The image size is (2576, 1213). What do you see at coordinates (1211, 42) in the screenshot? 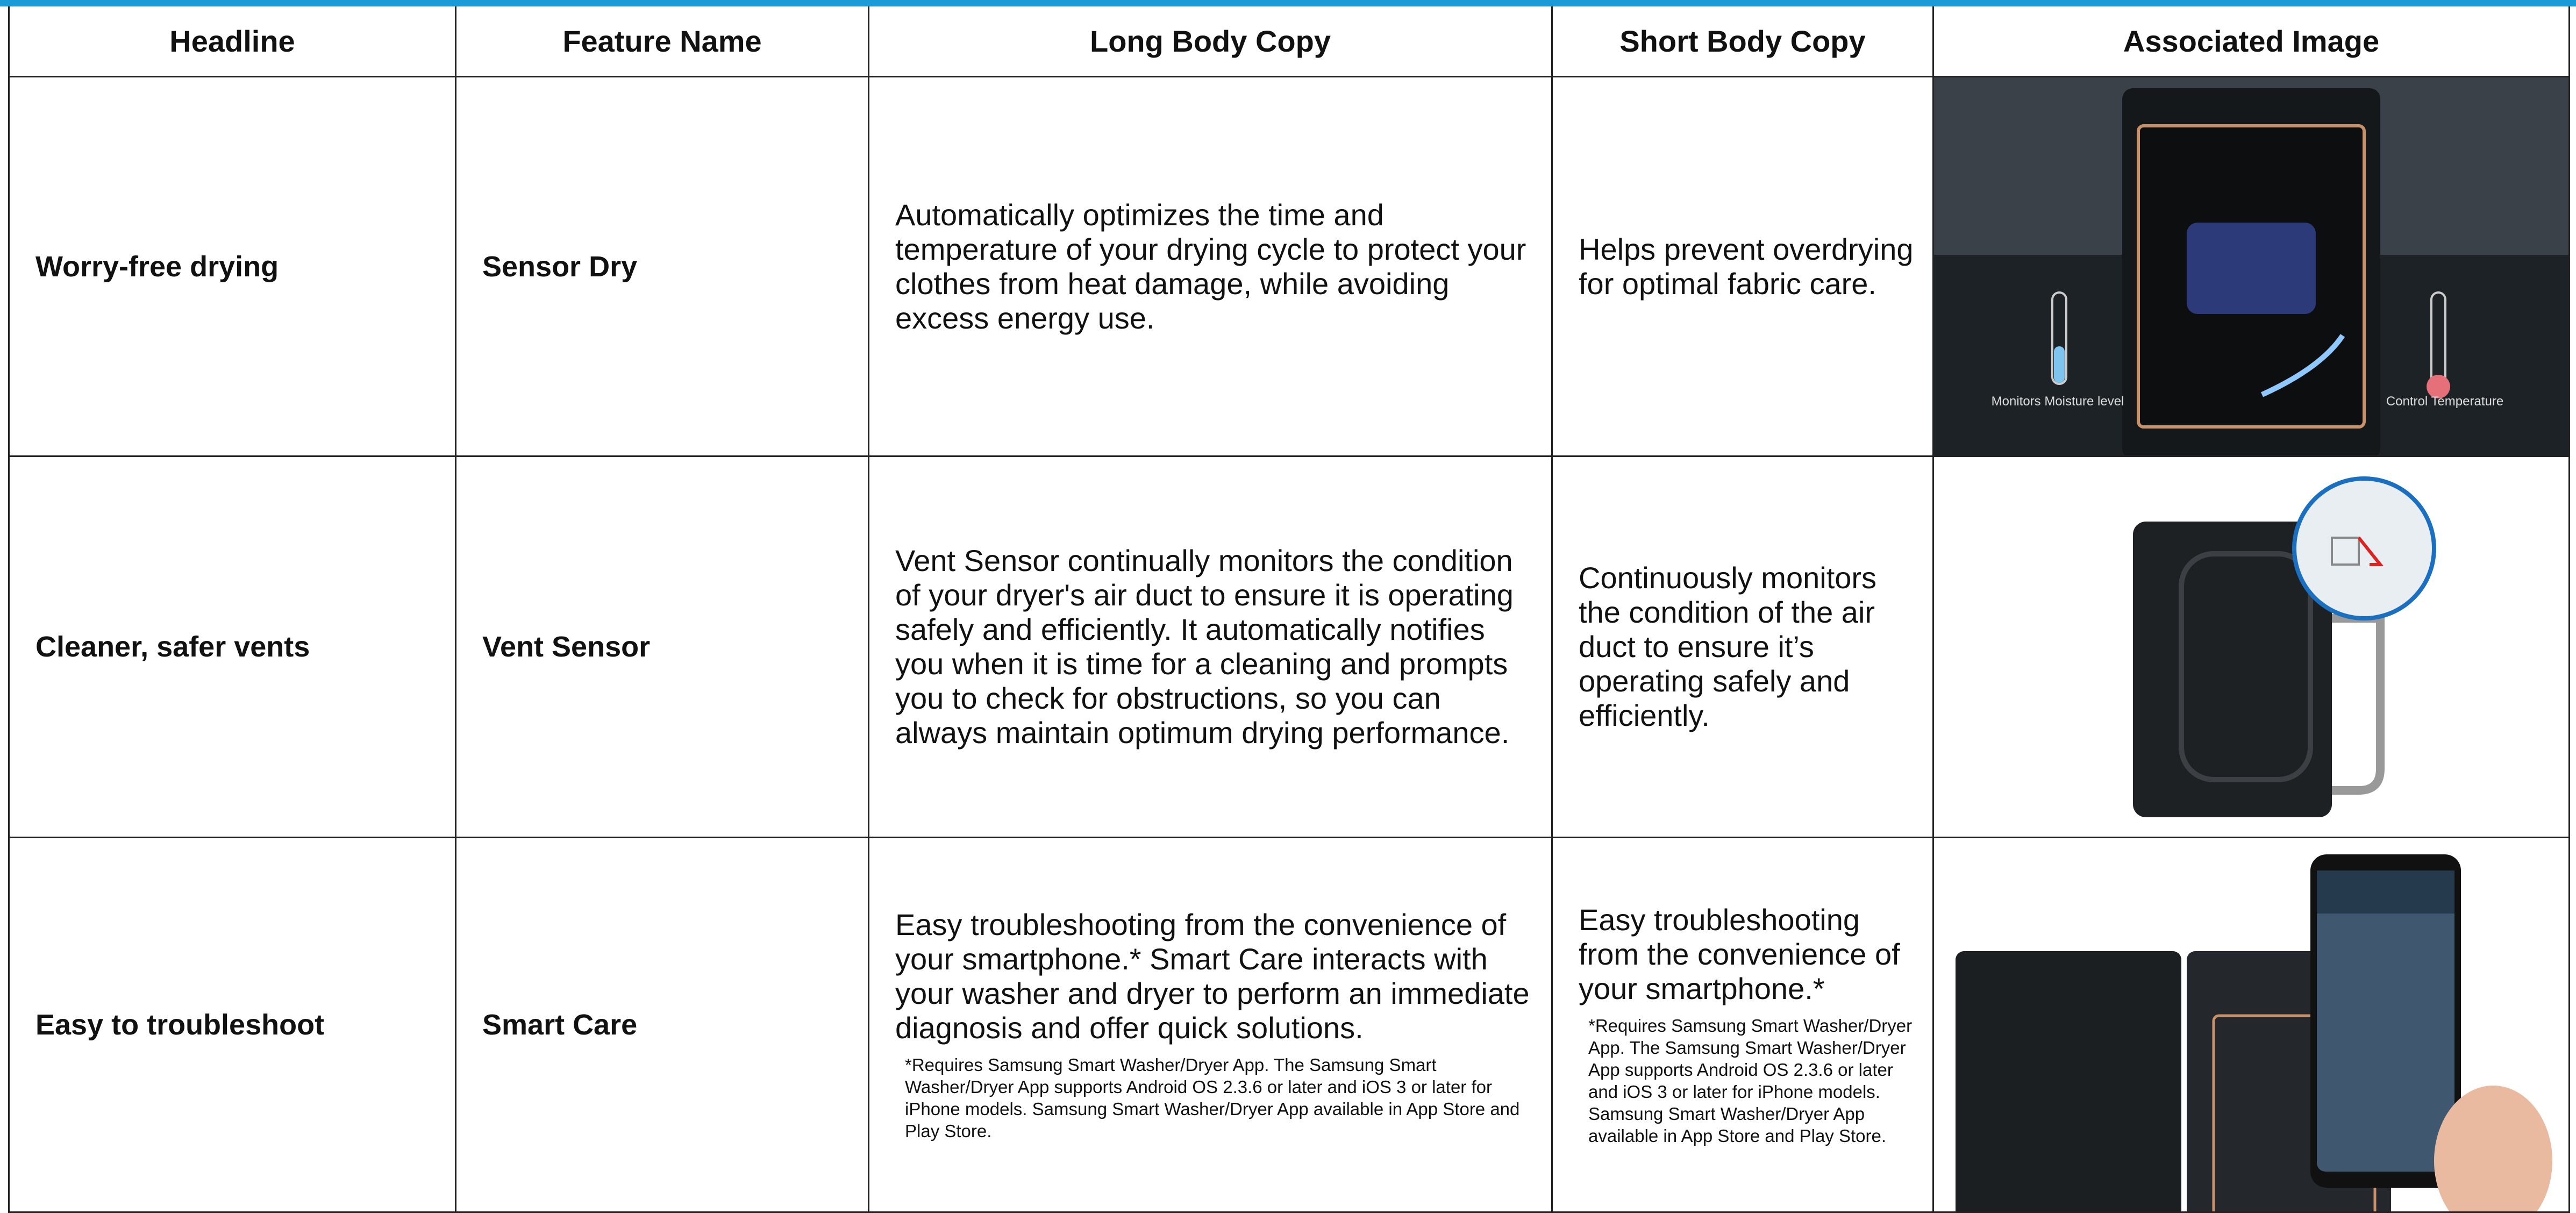
I see `header-cell: Long Body Copy` at bounding box center [1211, 42].